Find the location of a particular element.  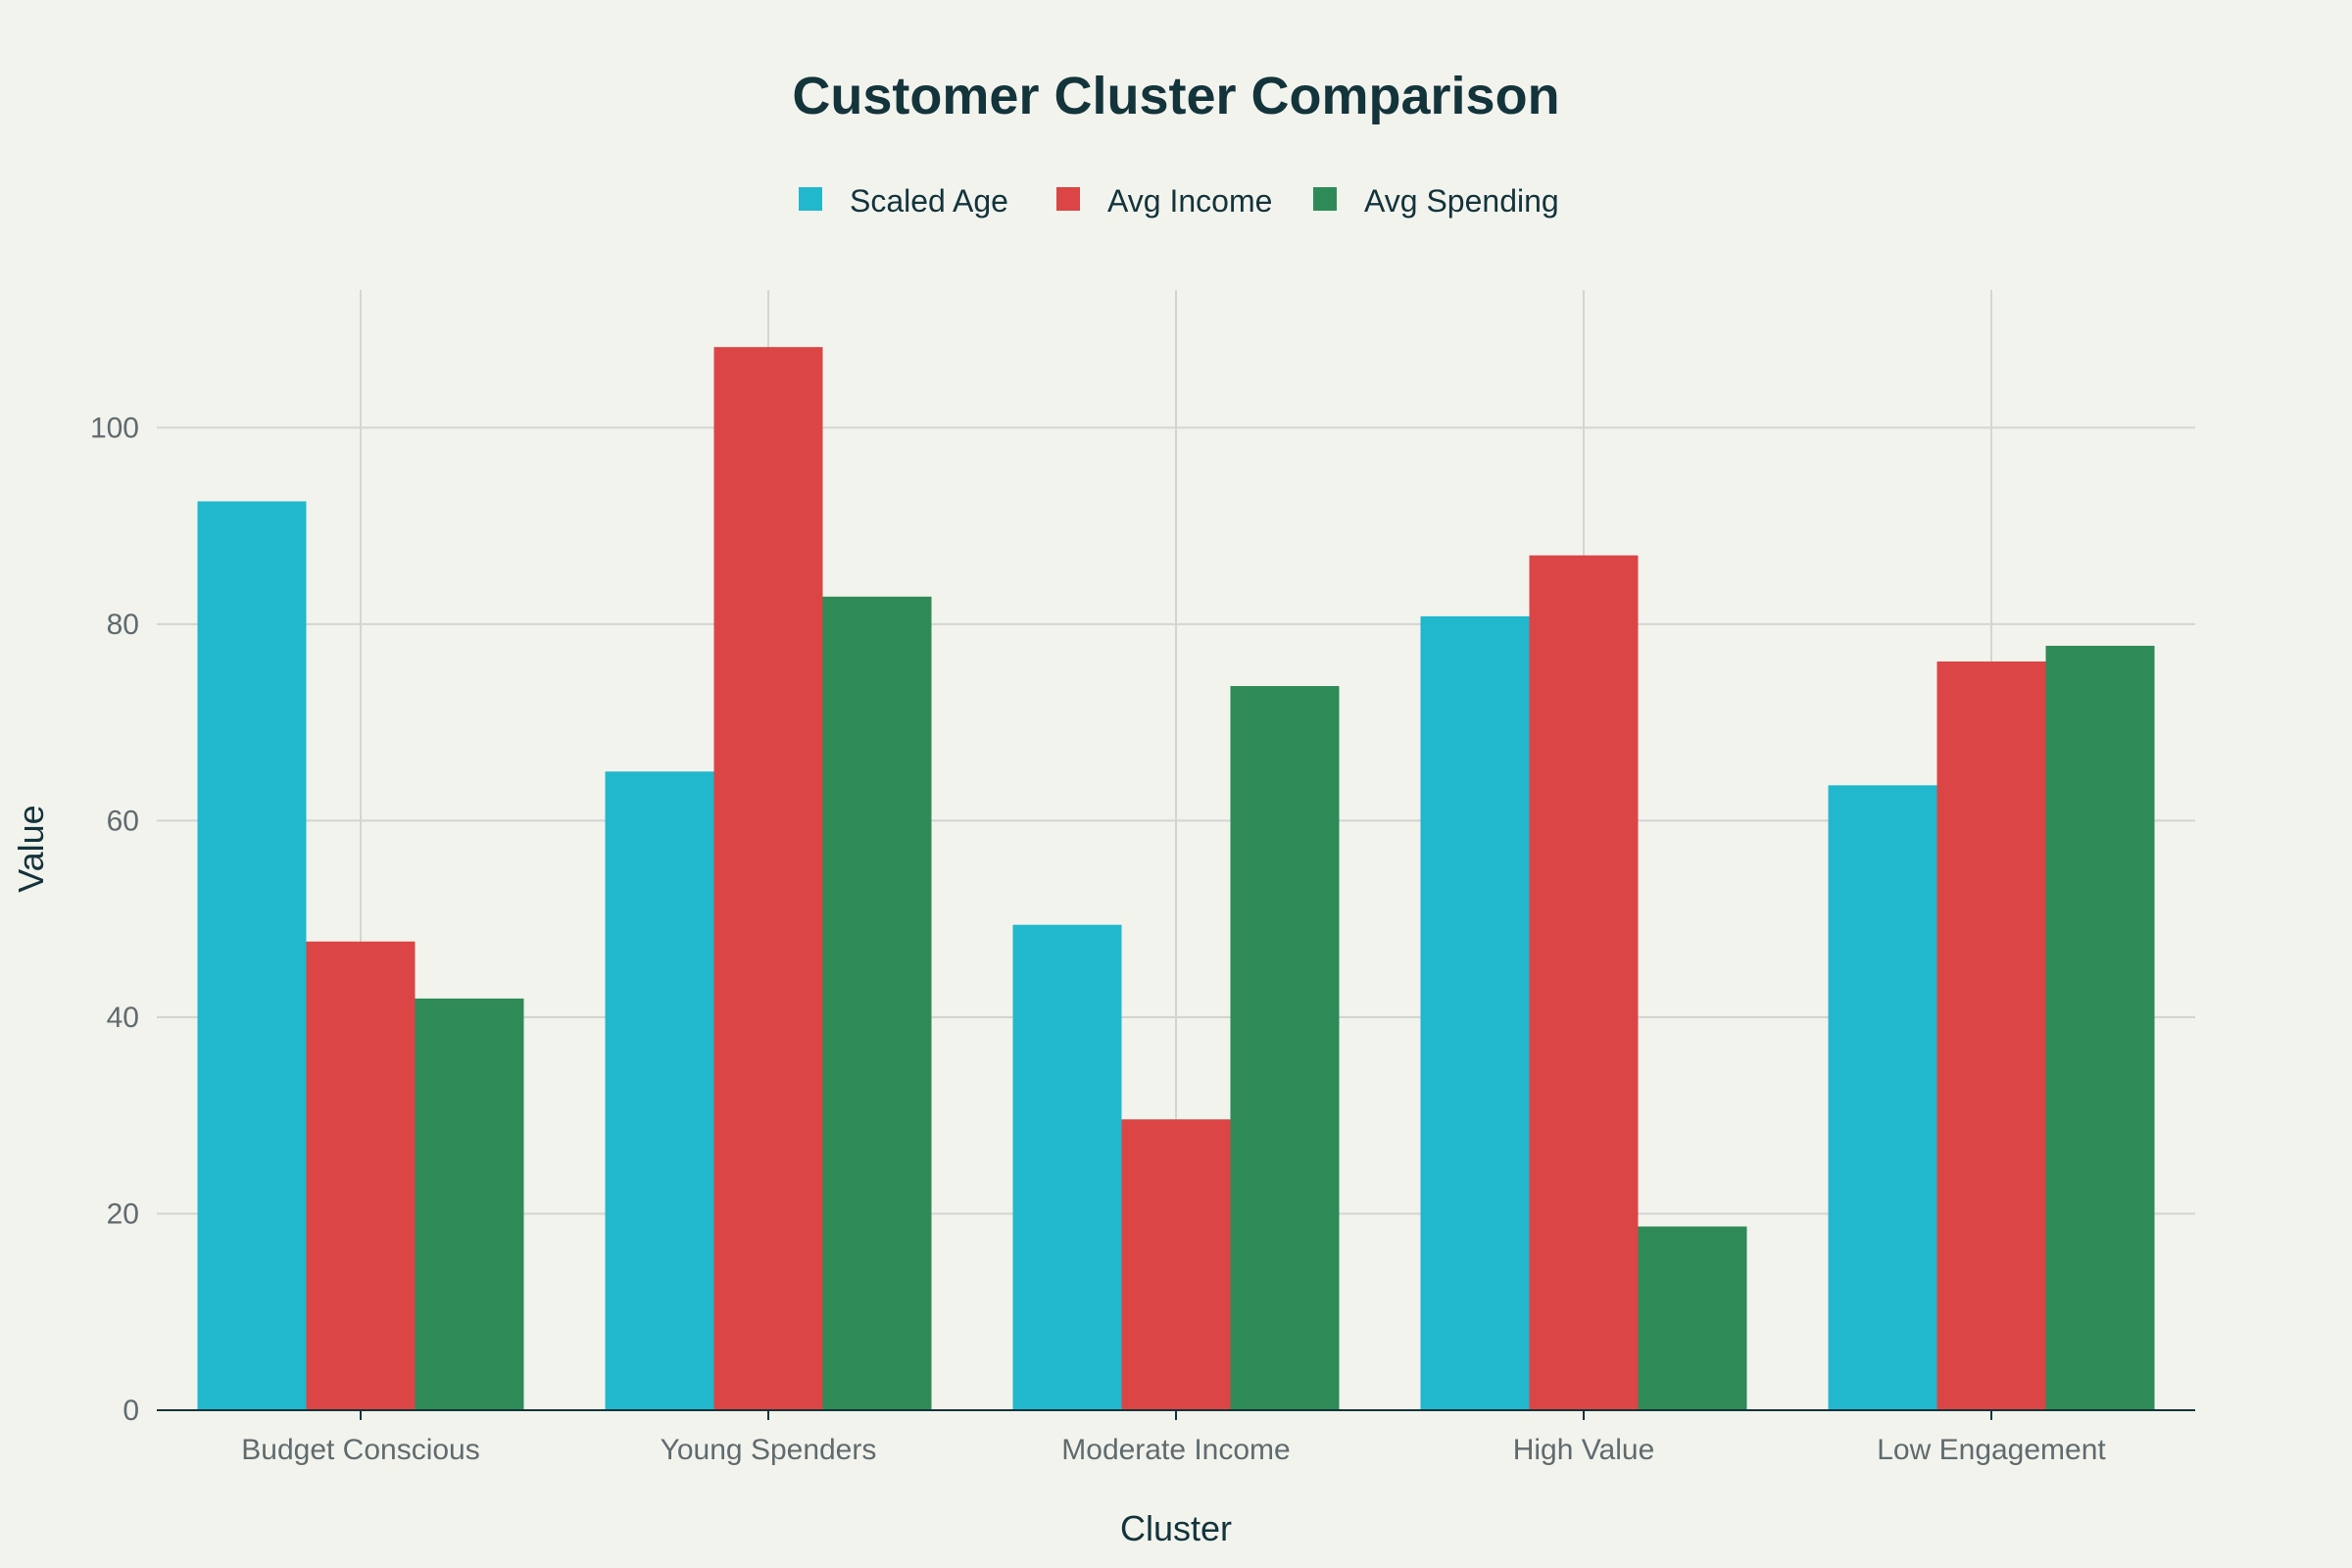

legend-label: Avg Income is located at coordinates (1189, 201).